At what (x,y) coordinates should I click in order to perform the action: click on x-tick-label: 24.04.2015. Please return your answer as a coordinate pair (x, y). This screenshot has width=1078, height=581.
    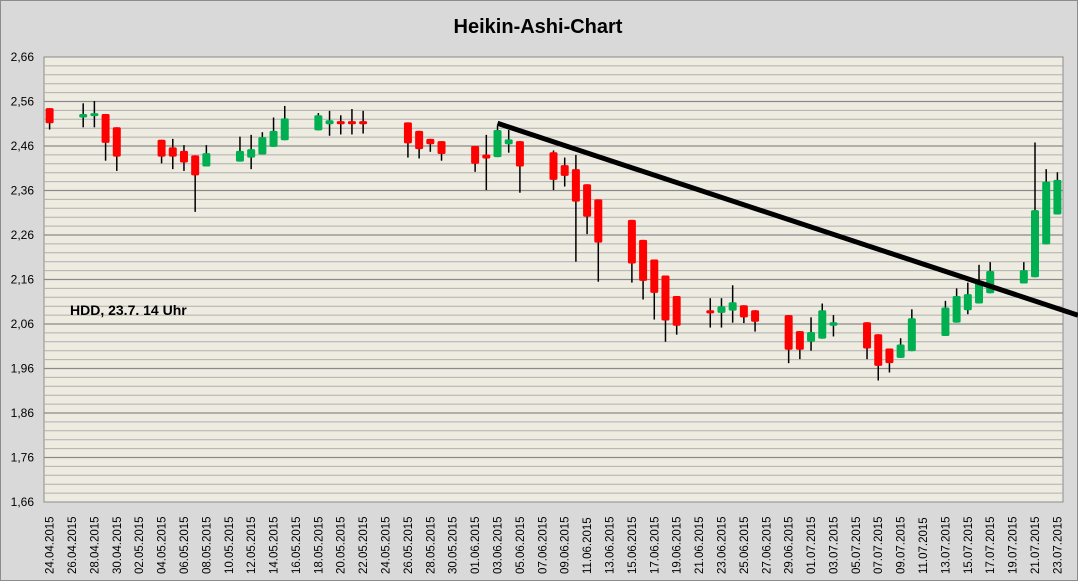
    Looking at the image, I should click on (51, 545).